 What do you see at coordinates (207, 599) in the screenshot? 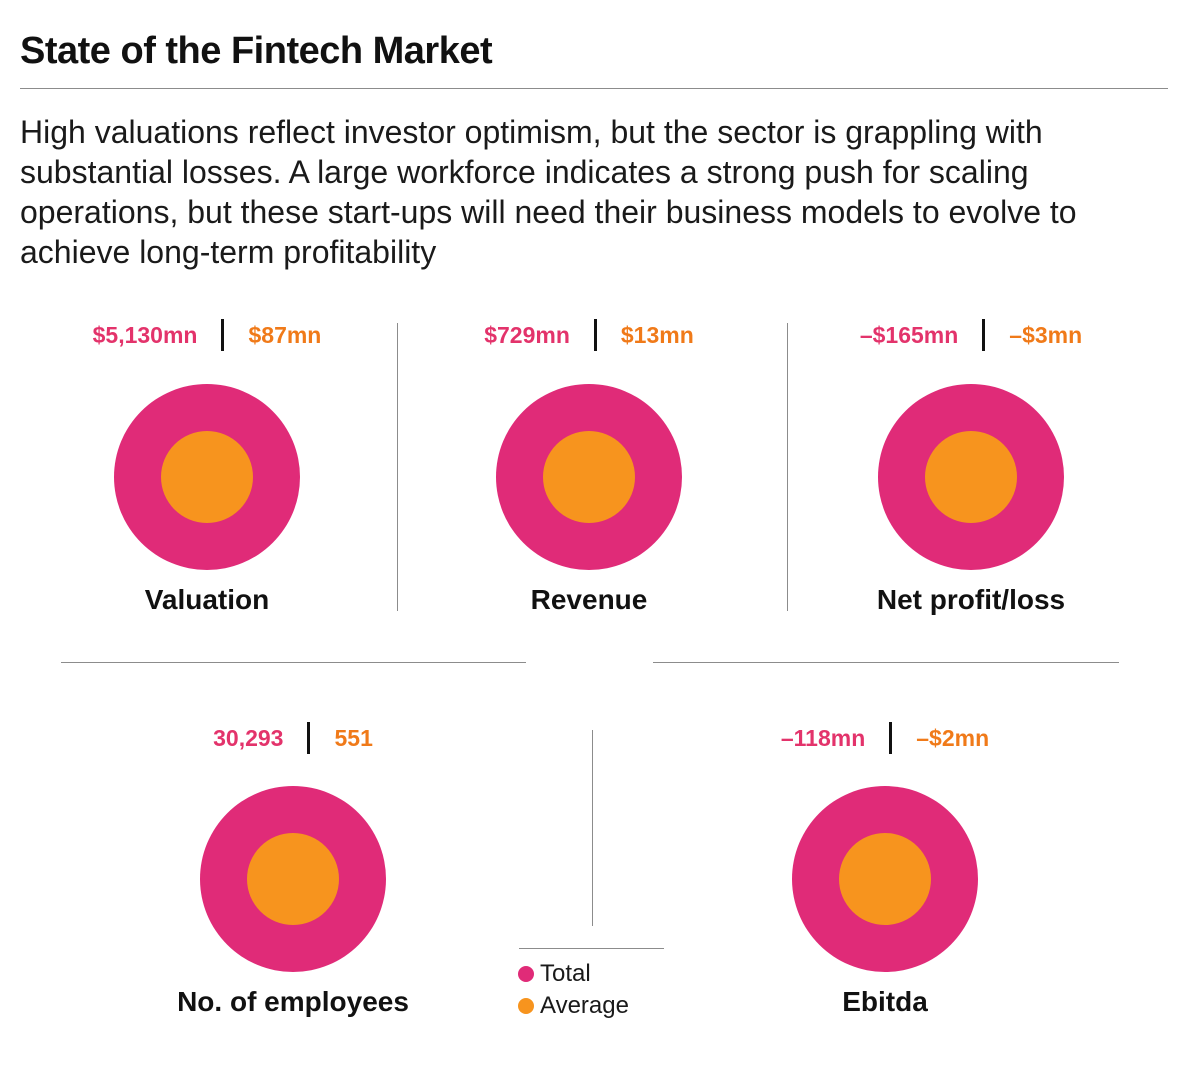
I see `valuation-label: Valuation` at bounding box center [207, 599].